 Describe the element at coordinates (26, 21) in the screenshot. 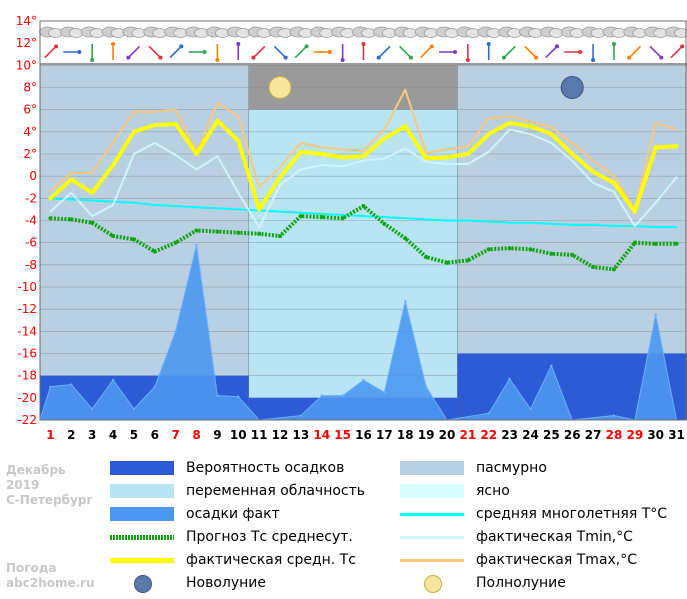

I see `y-tick-label: 14°` at that location.